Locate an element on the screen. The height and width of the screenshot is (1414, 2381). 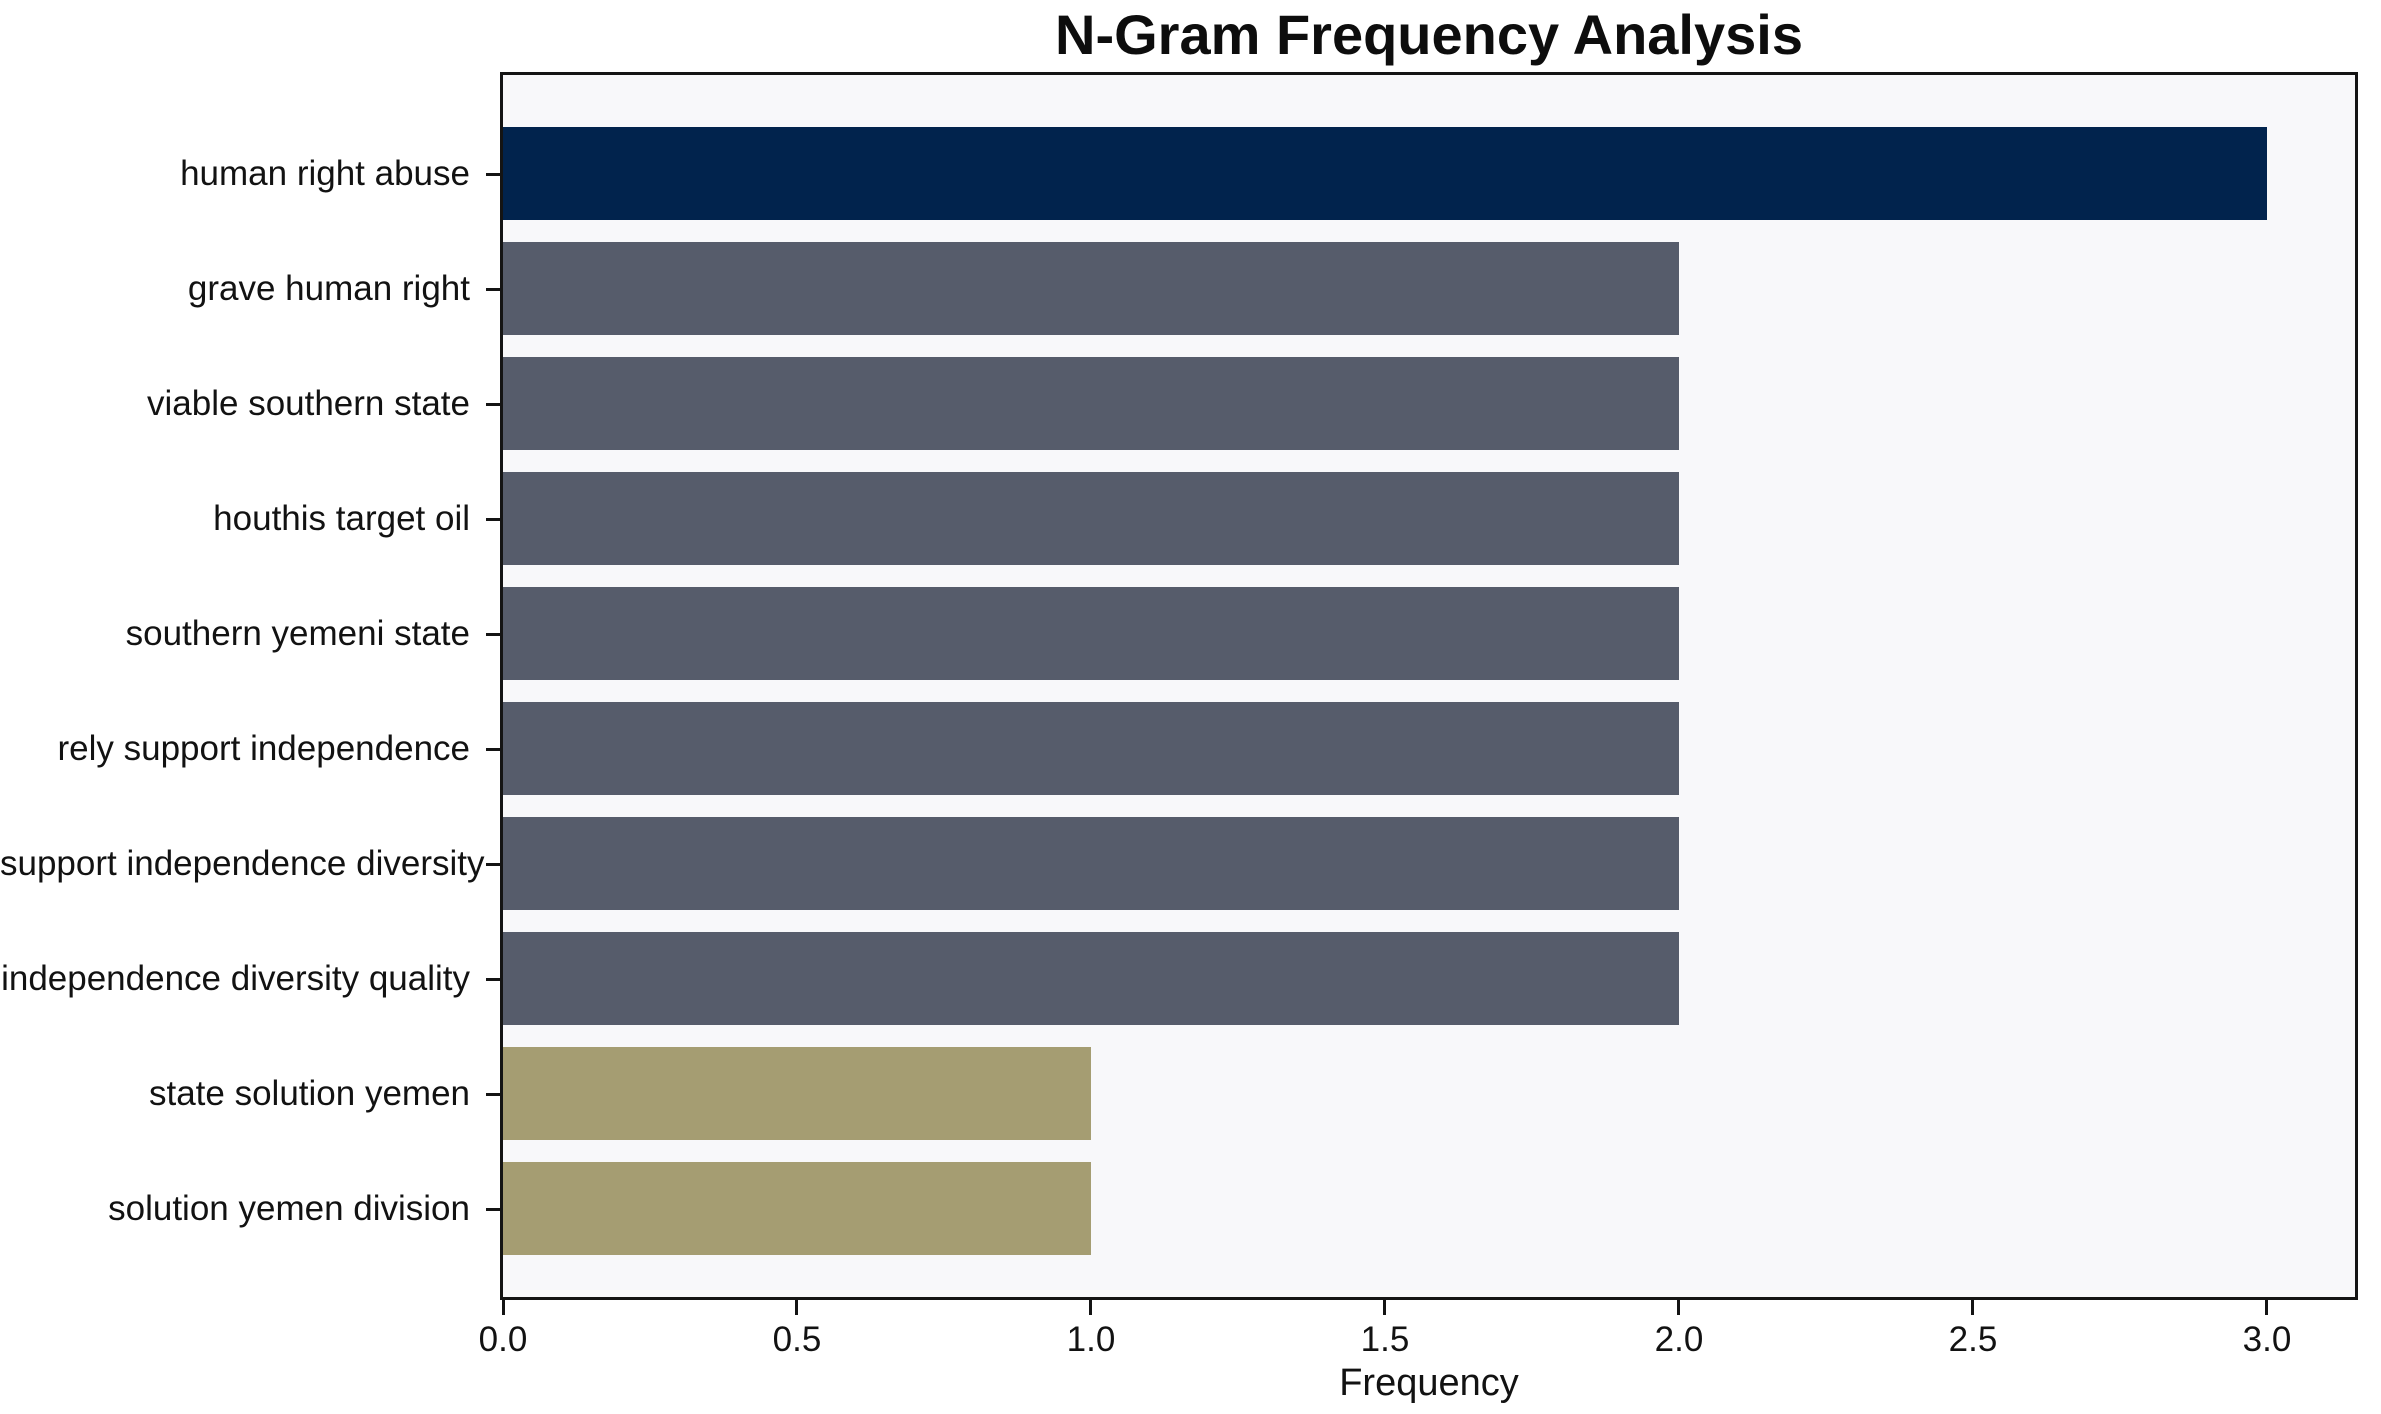
x-tick-label: 2.5 is located at coordinates (1973, 1339).